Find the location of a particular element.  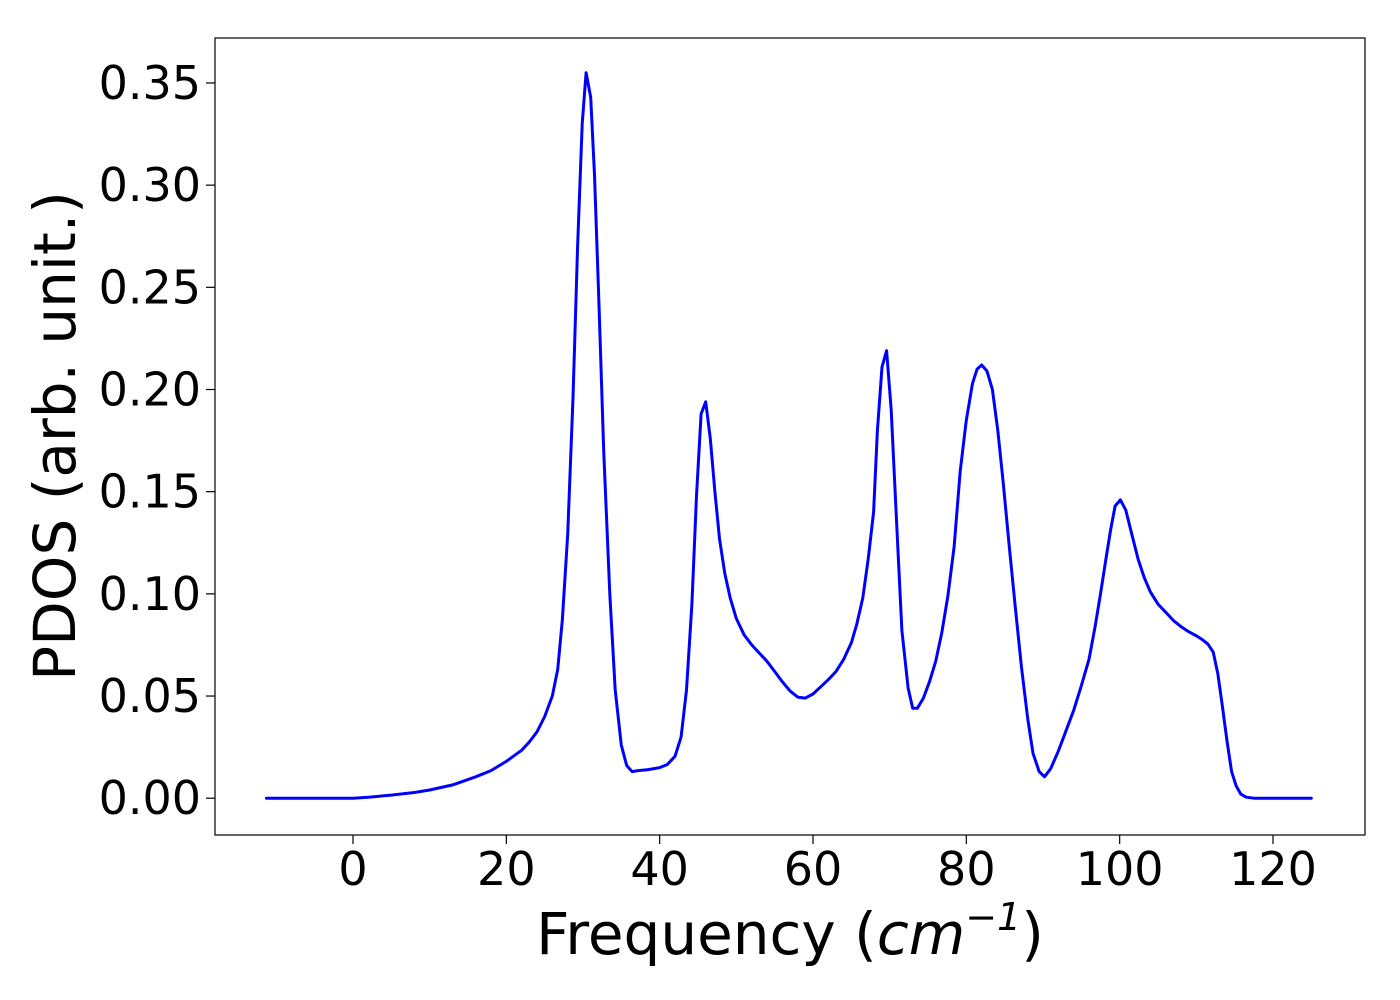

y-tick-label: 0.20 is located at coordinates (150, 389).